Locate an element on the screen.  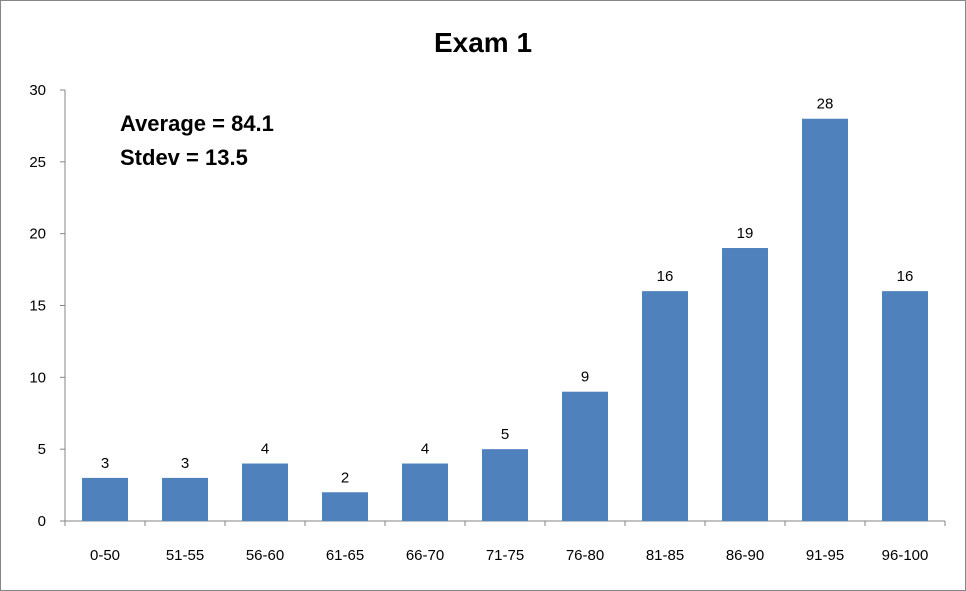
data-label: 5 is located at coordinates (505, 434).